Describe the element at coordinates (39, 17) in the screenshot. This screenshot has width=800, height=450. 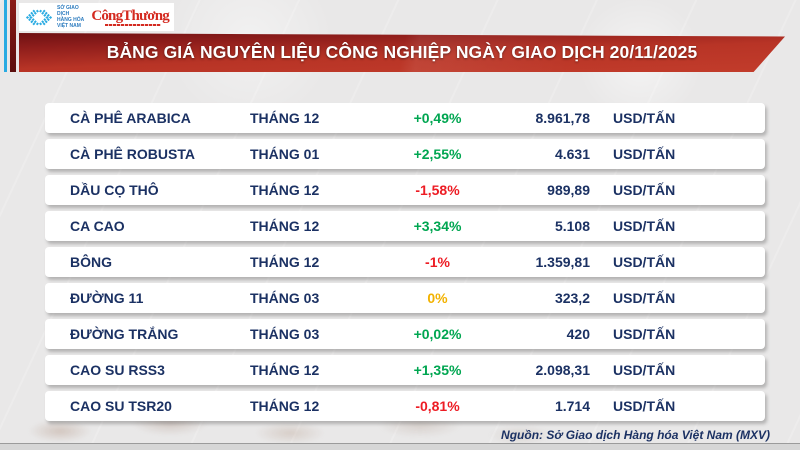
I see `mxv-logo-icon` at that location.